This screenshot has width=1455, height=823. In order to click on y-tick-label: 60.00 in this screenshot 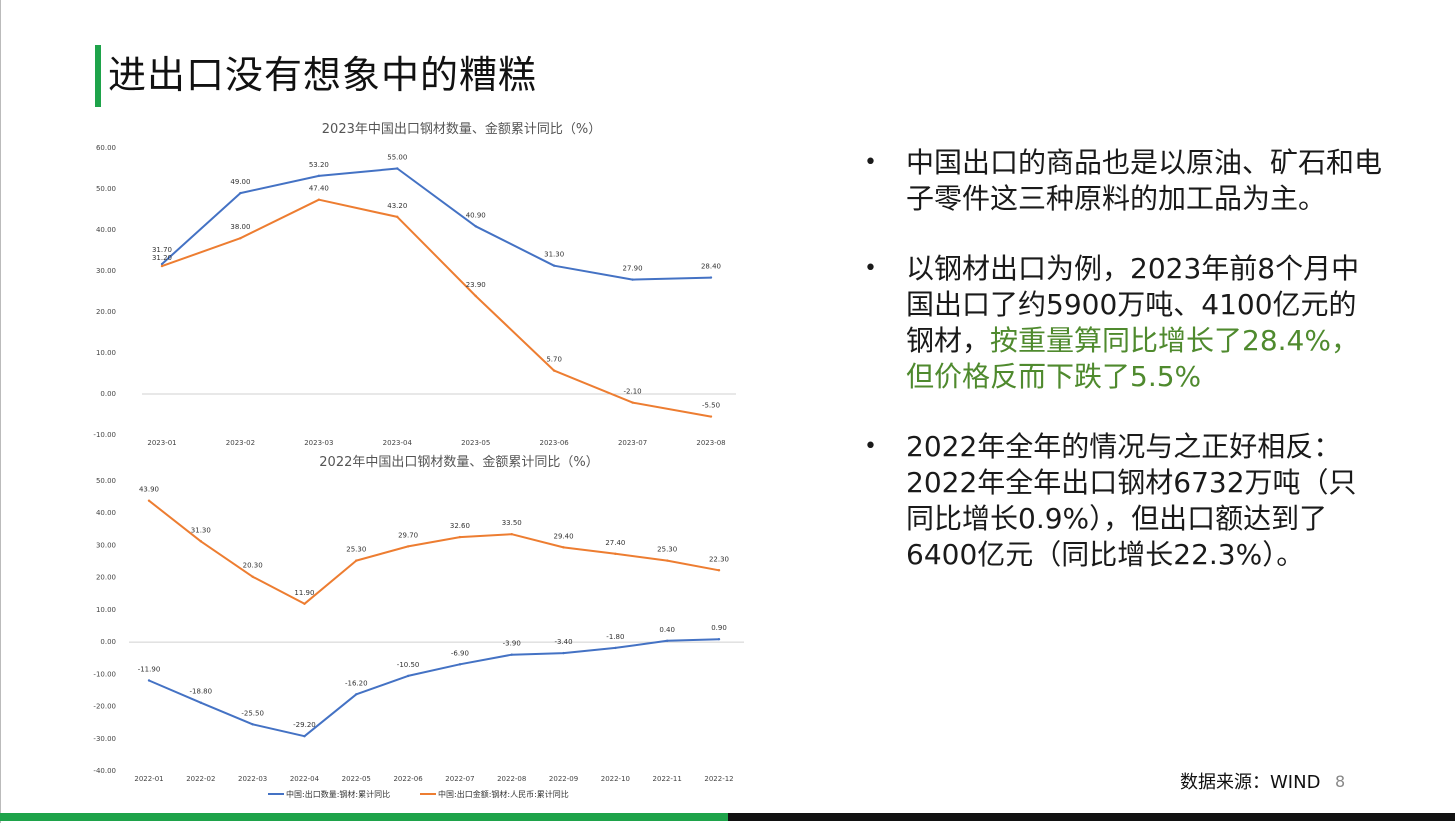, I will do `click(106, 148)`.